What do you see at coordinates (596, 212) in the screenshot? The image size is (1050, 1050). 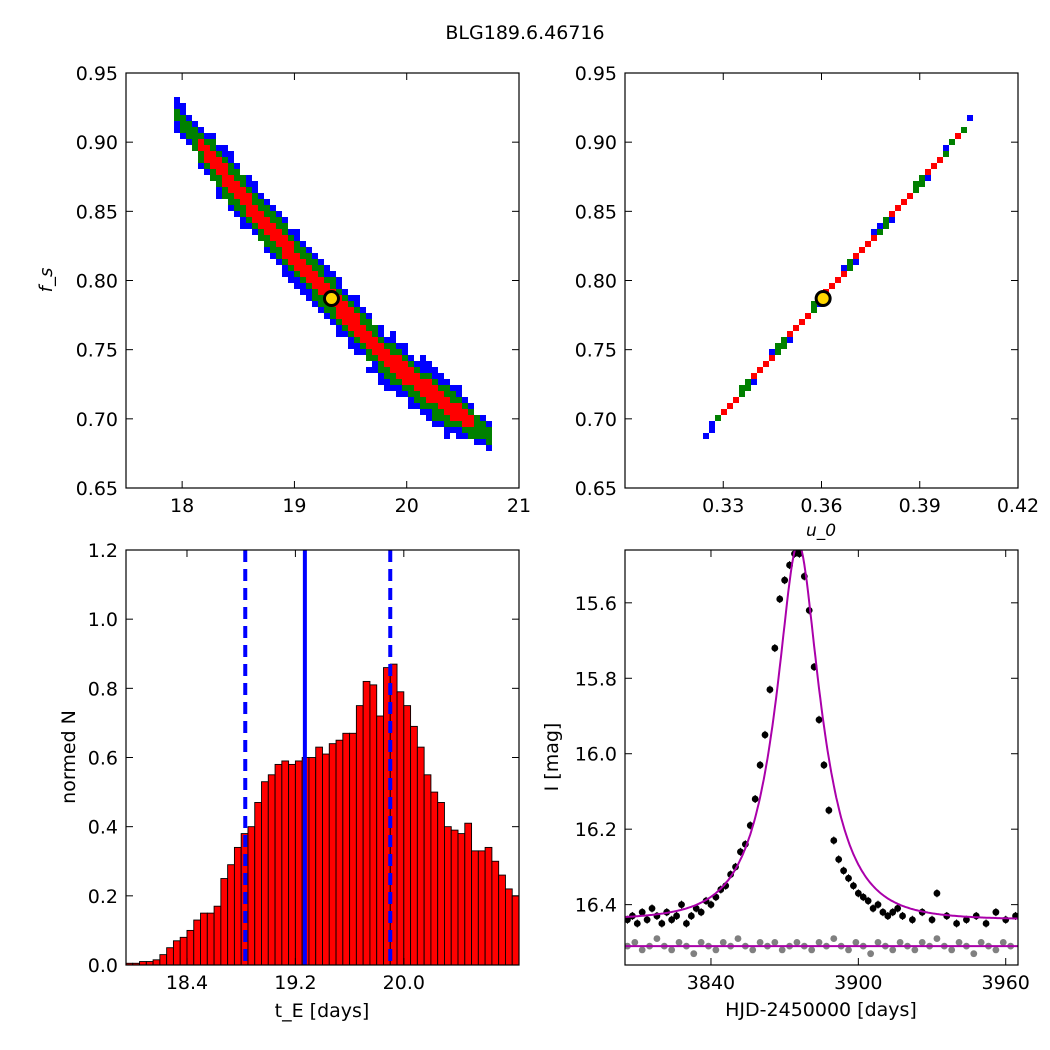 I see `y-tick-label: 0.85` at bounding box center [596, 212].